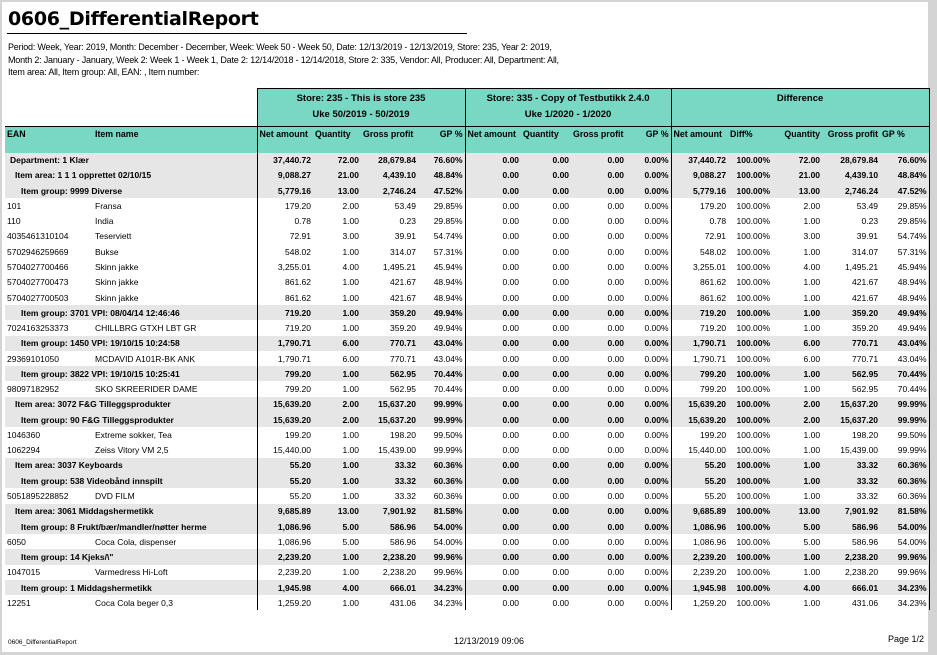  Describe the element at coordinates (403, 282) in the screenshot. I see `store1-gross-profit-cell: 421.67` at that location.